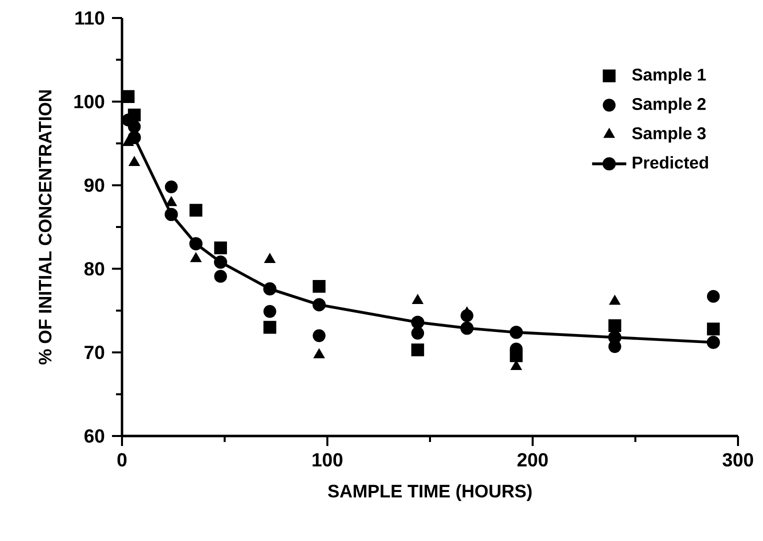  Describe the element at coordinates (94, 353) in the screenshot. I see `y-tick-label: 70` at that location.